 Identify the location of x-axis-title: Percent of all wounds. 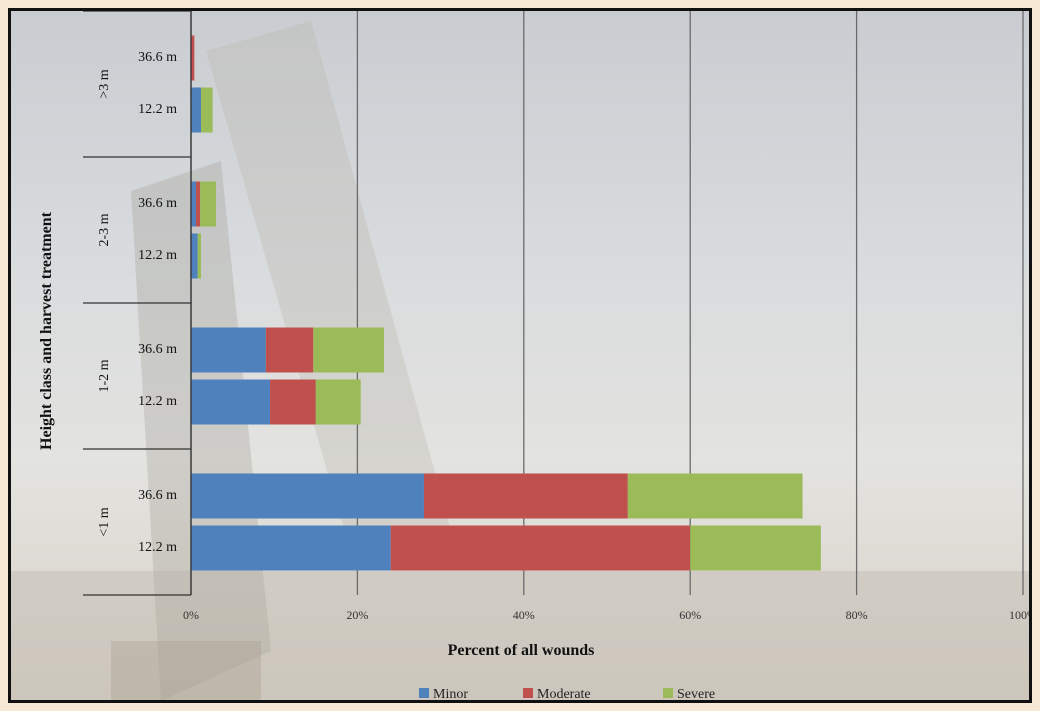
(521, 650).